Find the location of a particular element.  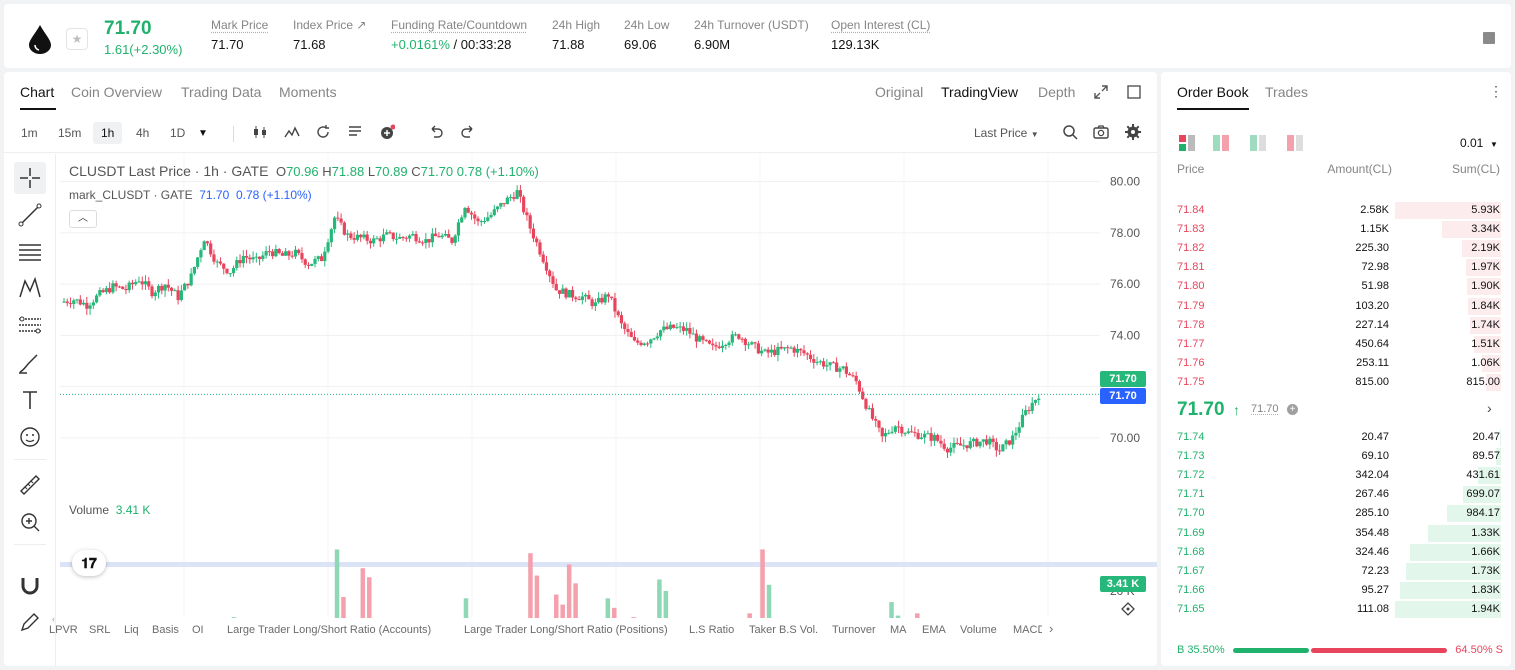

fib-tool is located at coordinates (30, 326).